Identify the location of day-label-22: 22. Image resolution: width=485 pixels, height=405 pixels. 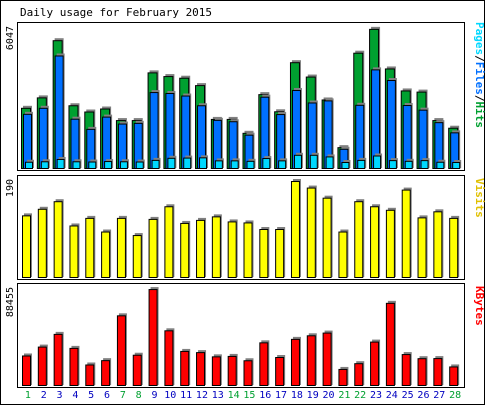
(360, 395).